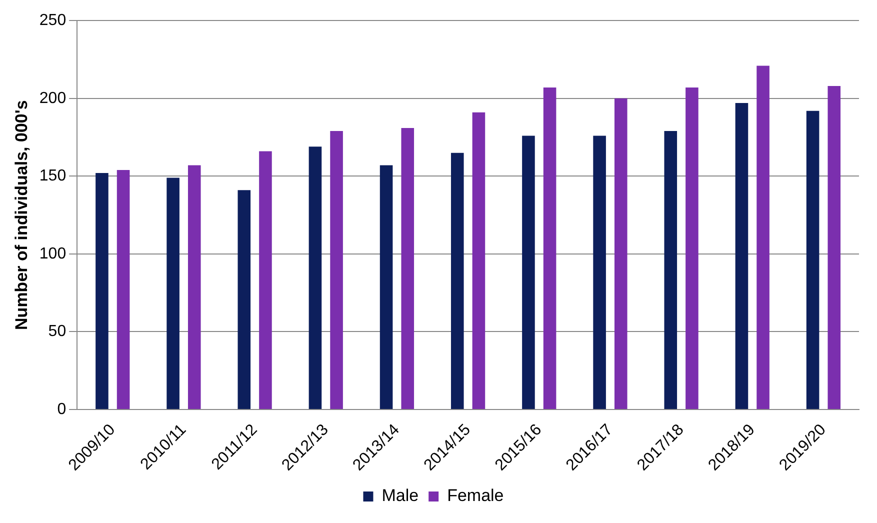 The width and height of the screenshot is (877, 523). What do you see at coordinates (475, 496) in the screenshot?
I see `legend-label: Female` at bounding box center [475, 496].